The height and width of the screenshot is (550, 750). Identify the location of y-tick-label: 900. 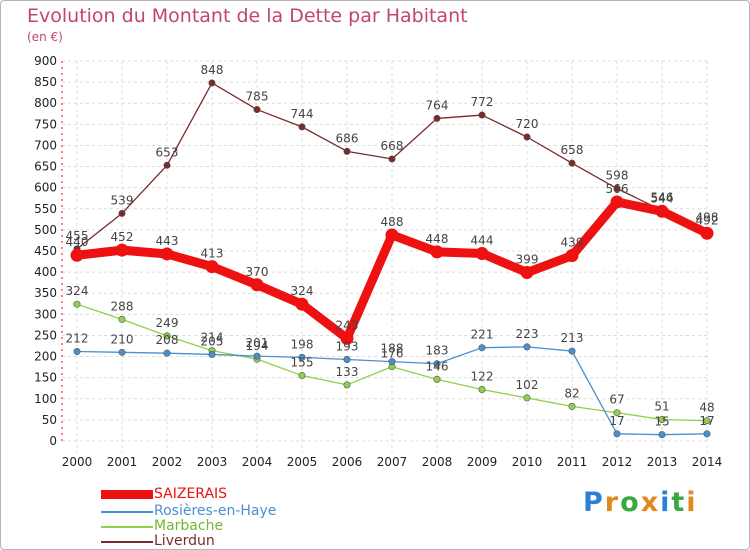
(45, 61).